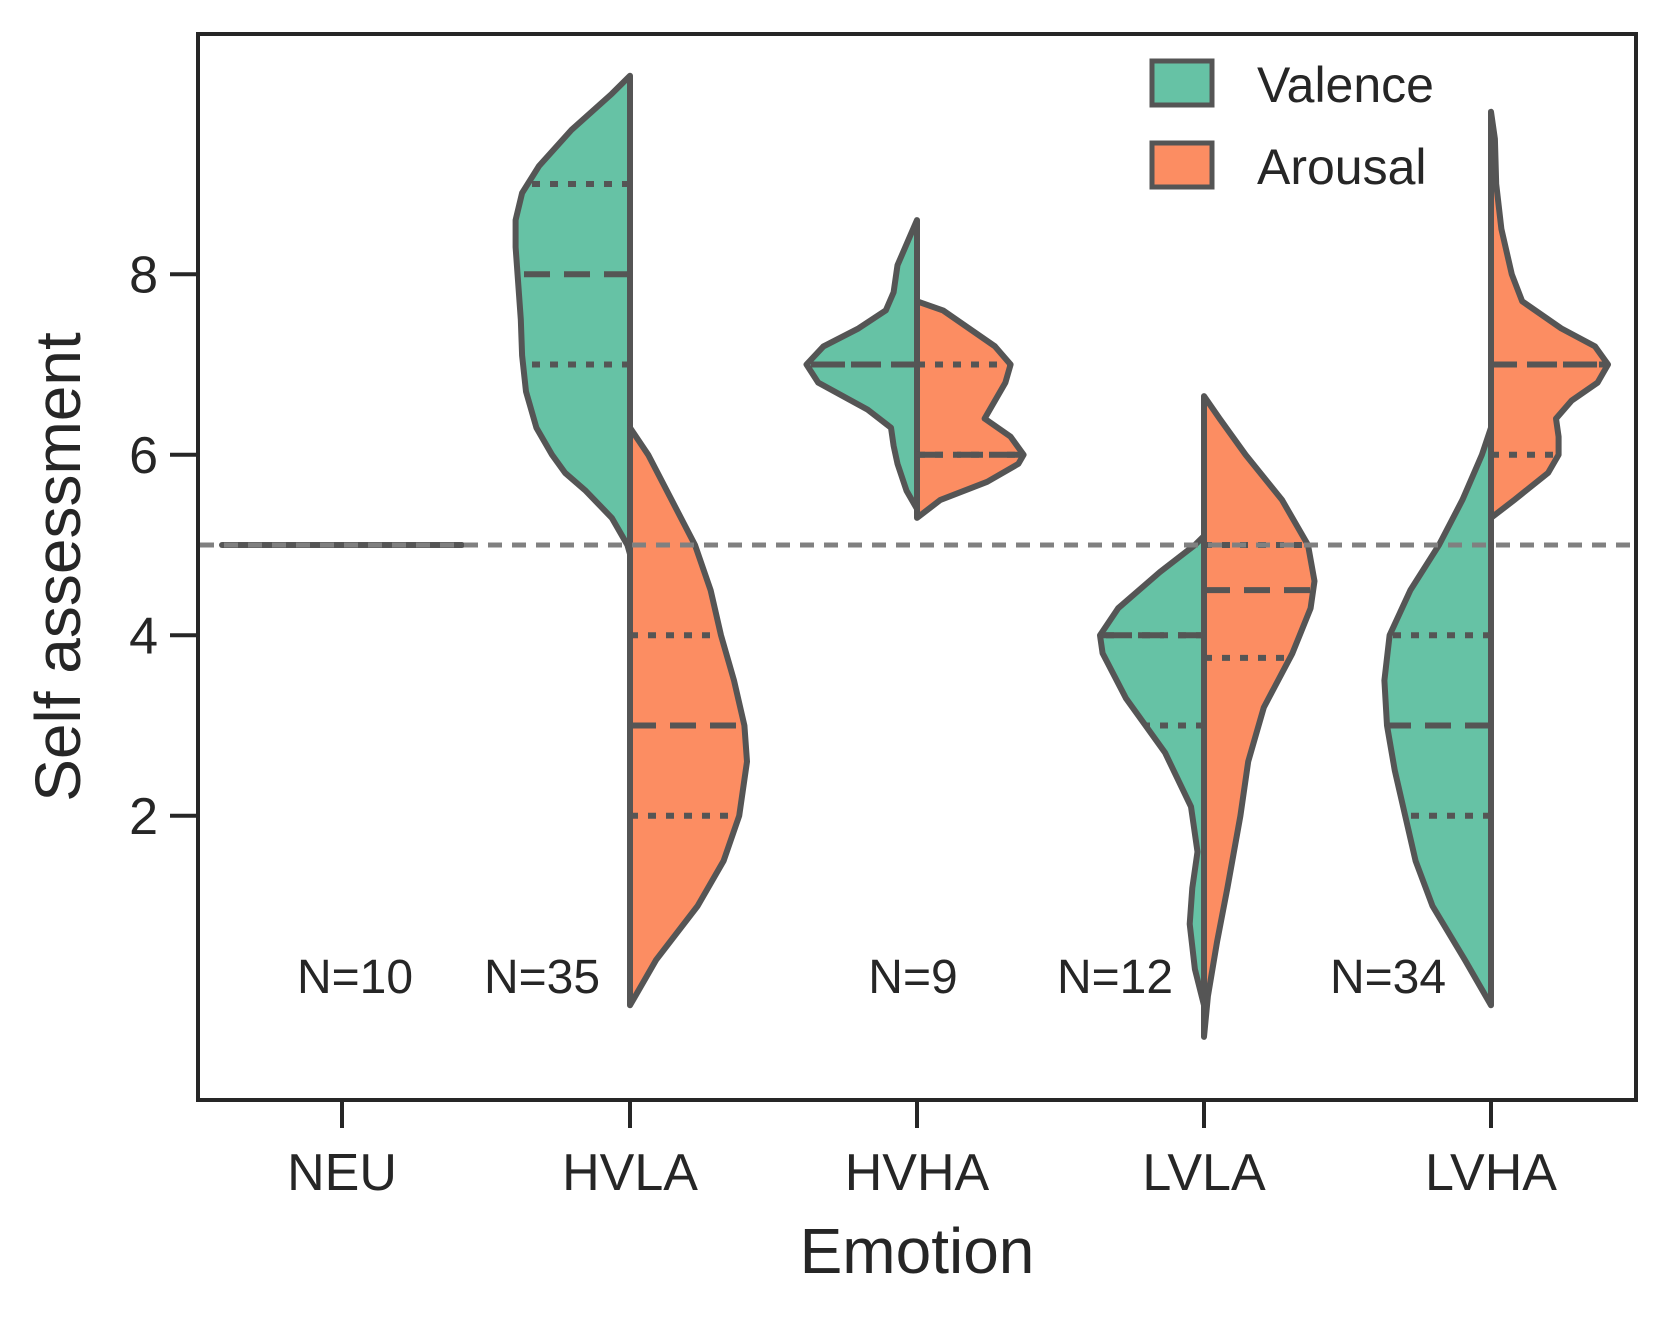 The width and height of the screenshot is (1662, 1318). Describe the element at coordinates (143, 817) in the screenshot. I see `y-tick-label-2: 2` at that location.